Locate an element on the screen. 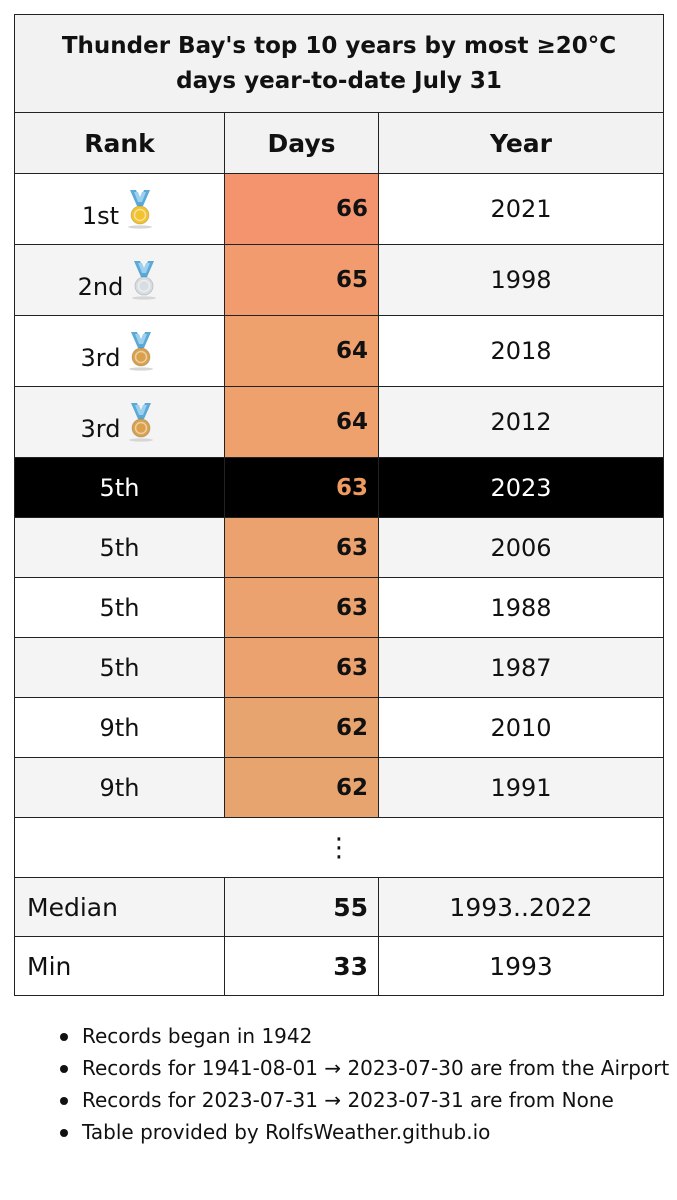  column-header-year: Year is located at coordinates (521, 143).